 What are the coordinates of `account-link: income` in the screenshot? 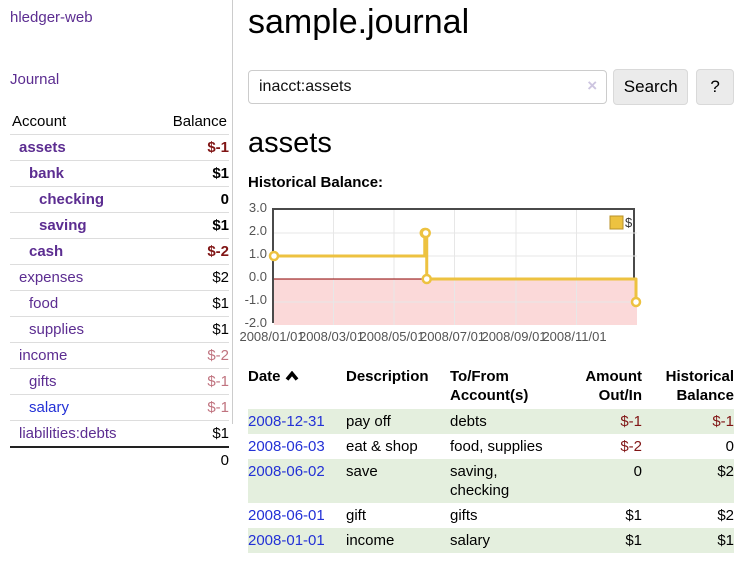 It's located at (43, 355).